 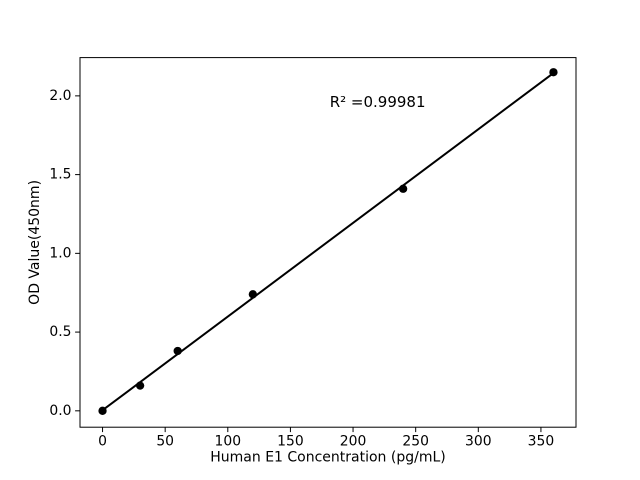 What do you see at coordinates (541, 441) in the screenshot?
I see `x-tick-label: 350` at bounding box center [541, 441].